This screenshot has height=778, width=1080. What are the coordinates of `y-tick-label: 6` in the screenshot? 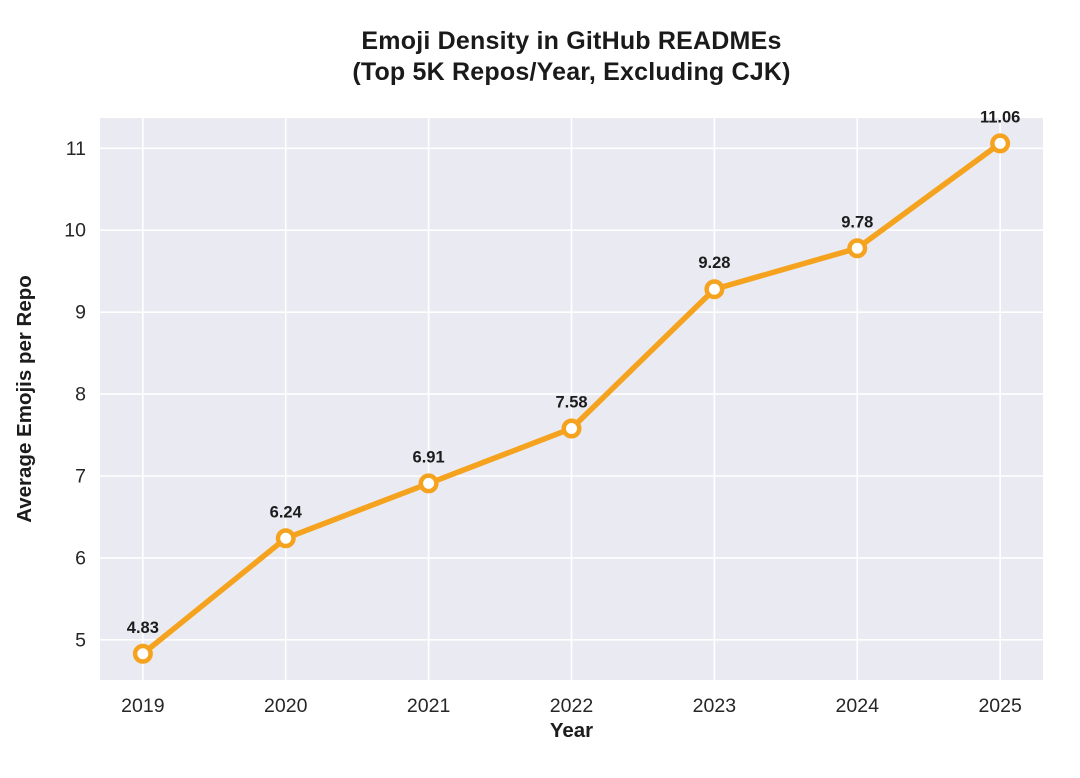 It's located at (80, 558).